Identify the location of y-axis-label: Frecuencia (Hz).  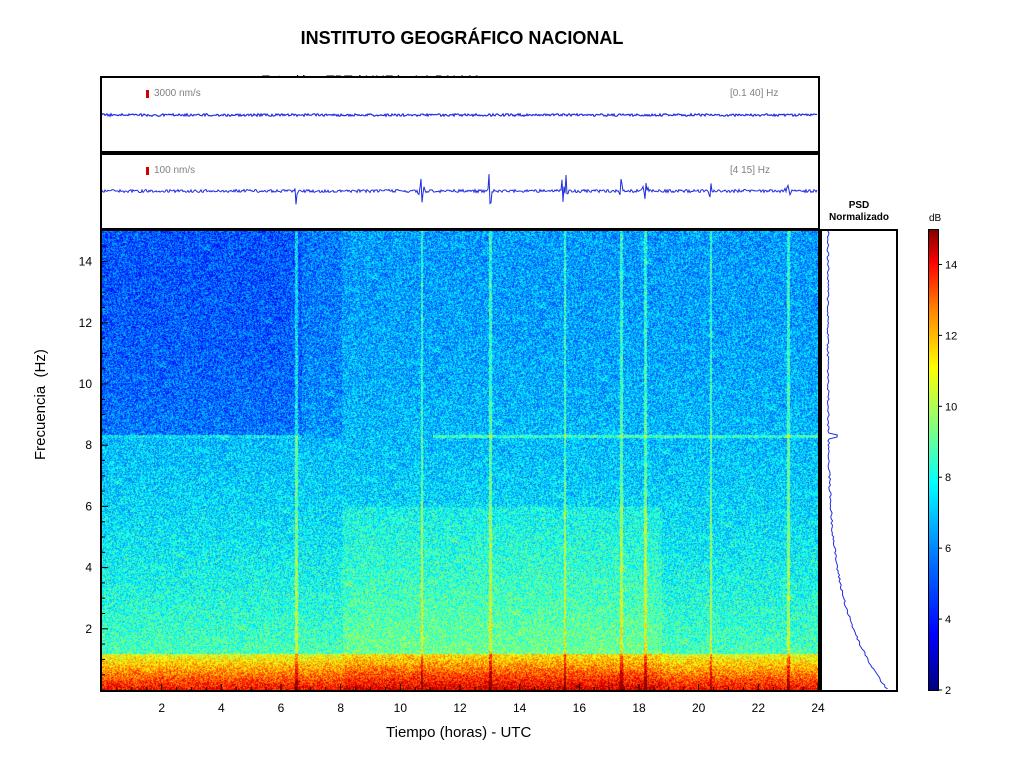
(40, 404).